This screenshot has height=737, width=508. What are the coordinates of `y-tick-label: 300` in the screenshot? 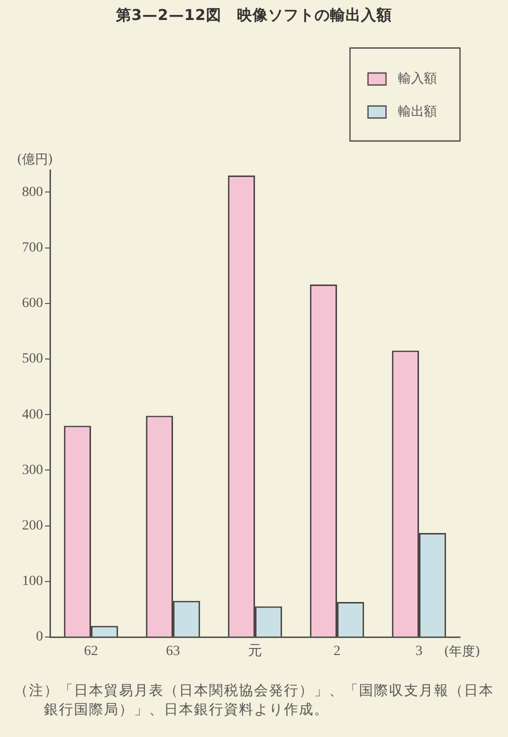 It's located at (32, 470).